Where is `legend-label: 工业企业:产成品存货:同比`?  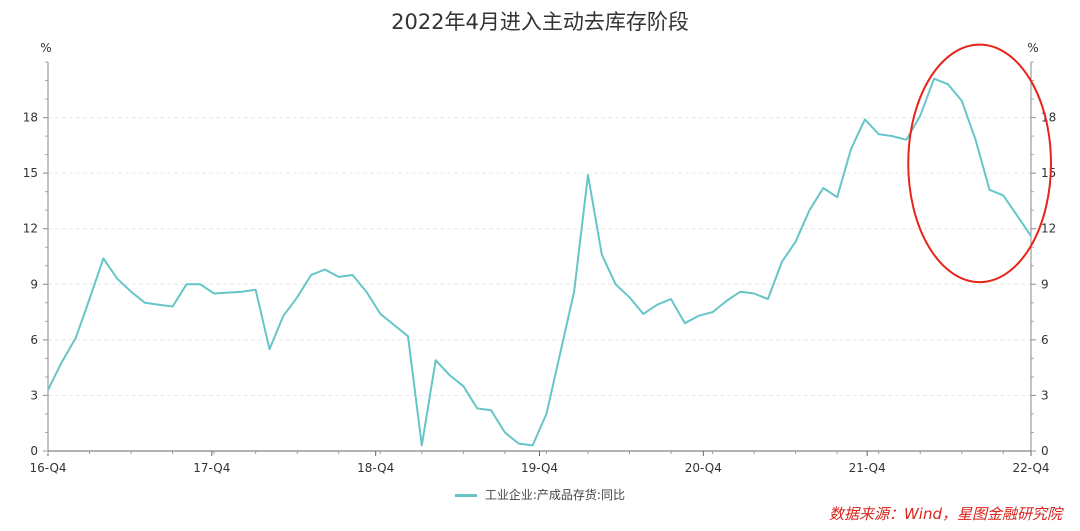 legend-label: 工业企业:产成品存货:同比 is located at coordinates (554, 495).